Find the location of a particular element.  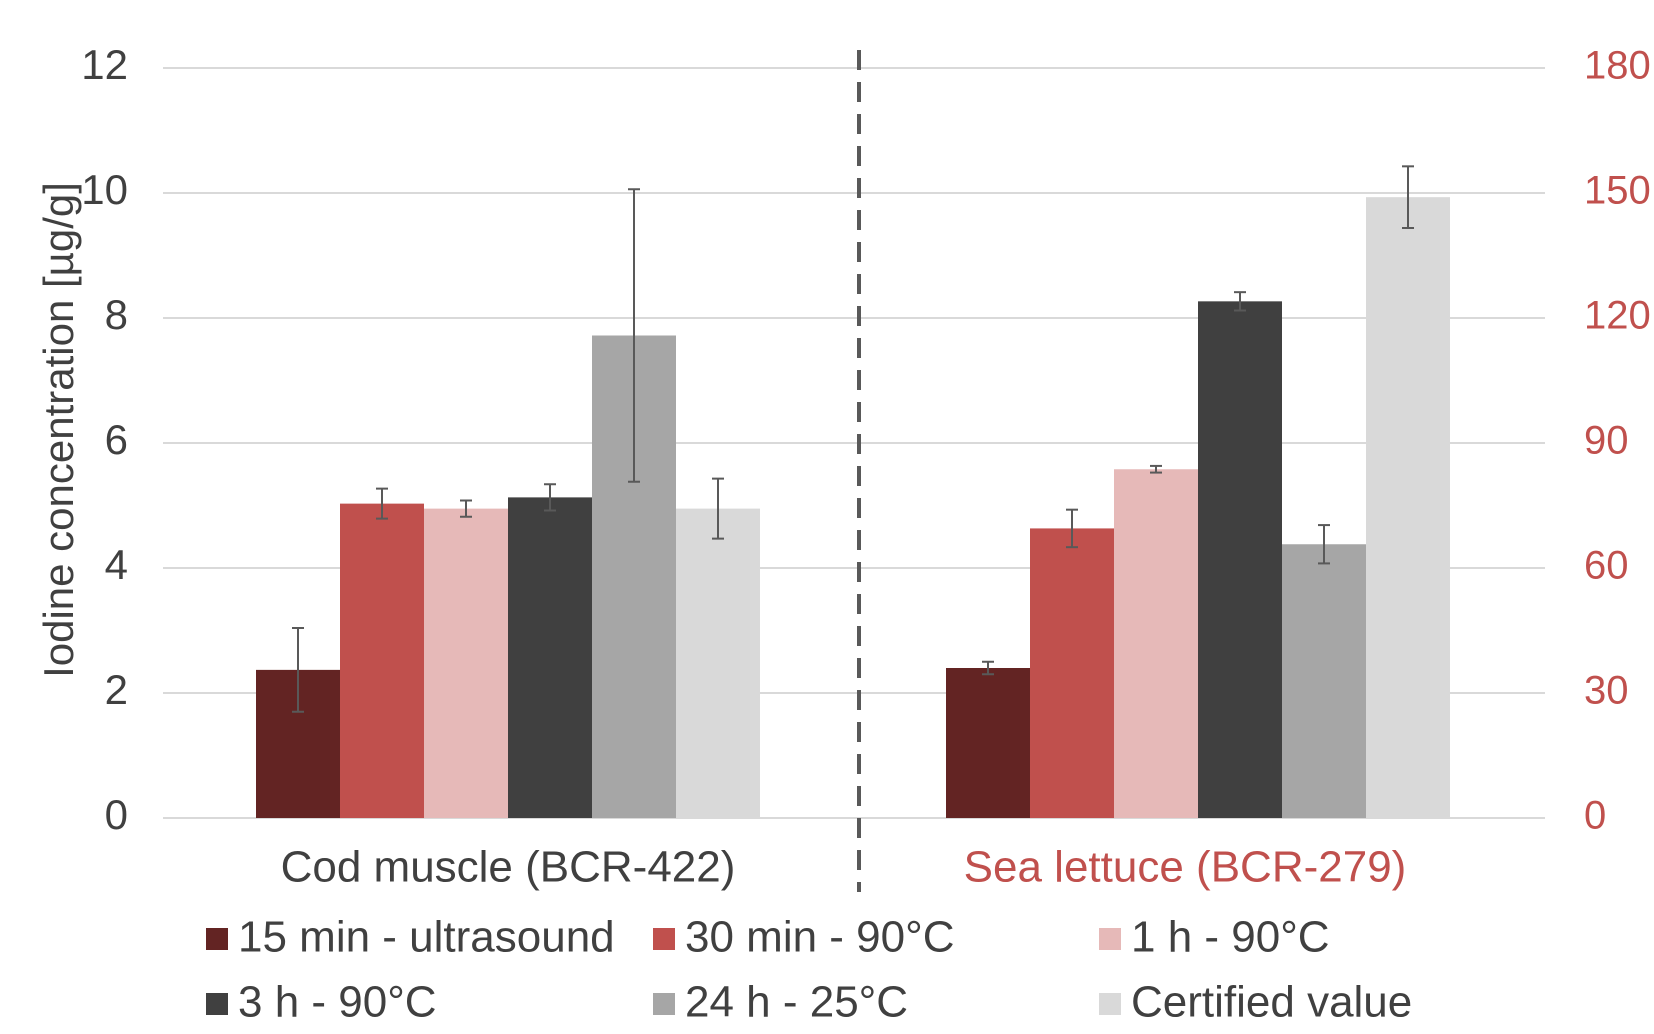

right-axis-ticks: 0 30 60 90 120 150 180 is located at coordinates (1617, 441).